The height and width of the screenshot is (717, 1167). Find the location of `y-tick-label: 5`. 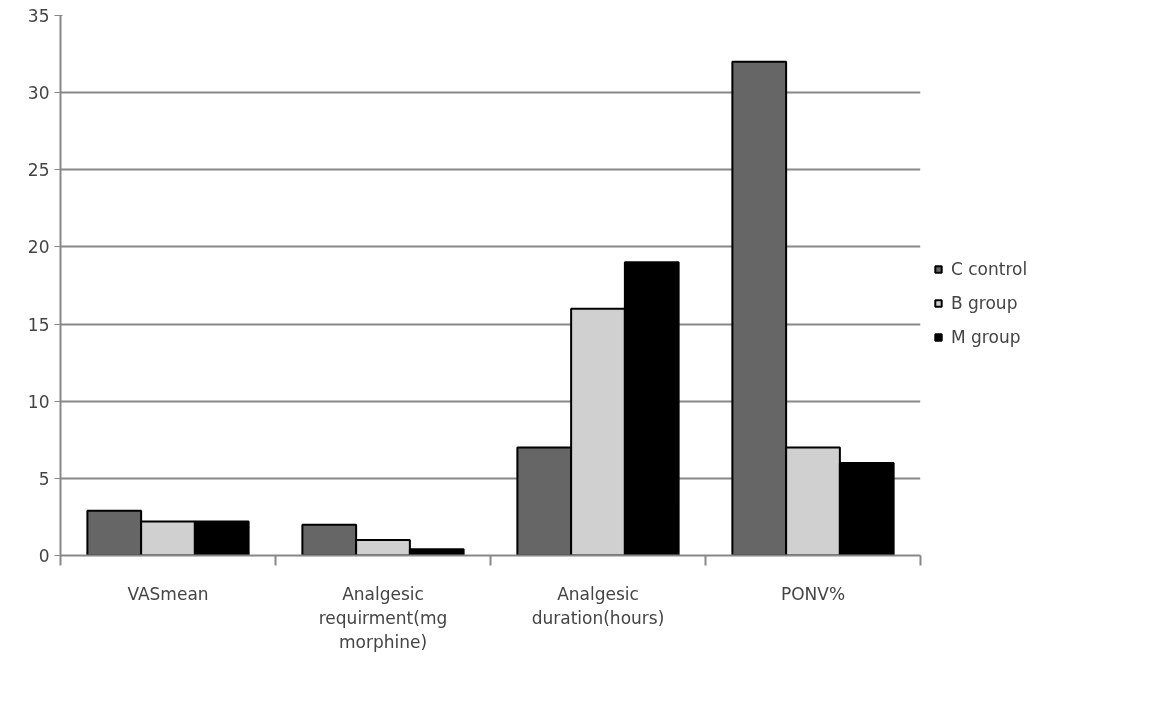

y-tick-label: 5 is located at coordinates (44, 478).